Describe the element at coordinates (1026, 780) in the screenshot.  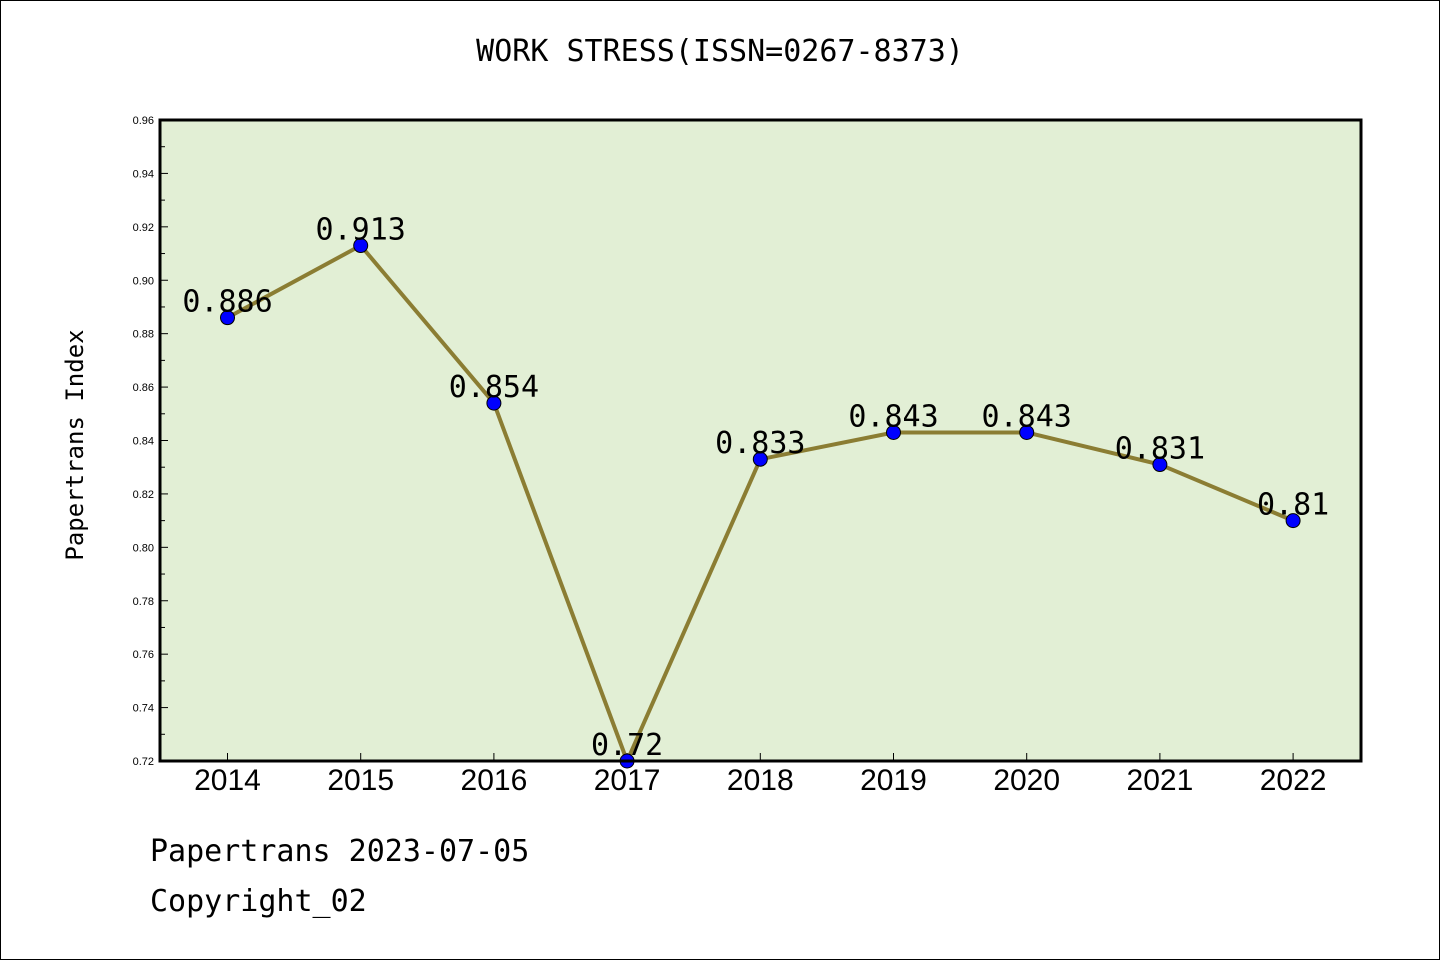
I see `x-tick-label: 2020` at that location.